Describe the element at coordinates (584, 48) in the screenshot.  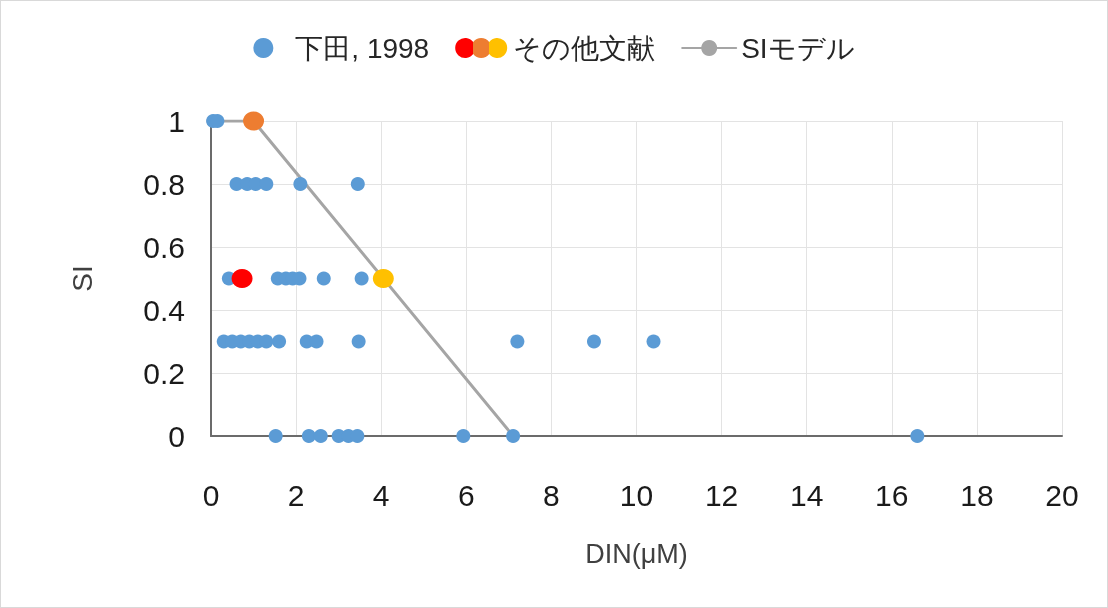
I see `legend-label: その他文献` at that location.